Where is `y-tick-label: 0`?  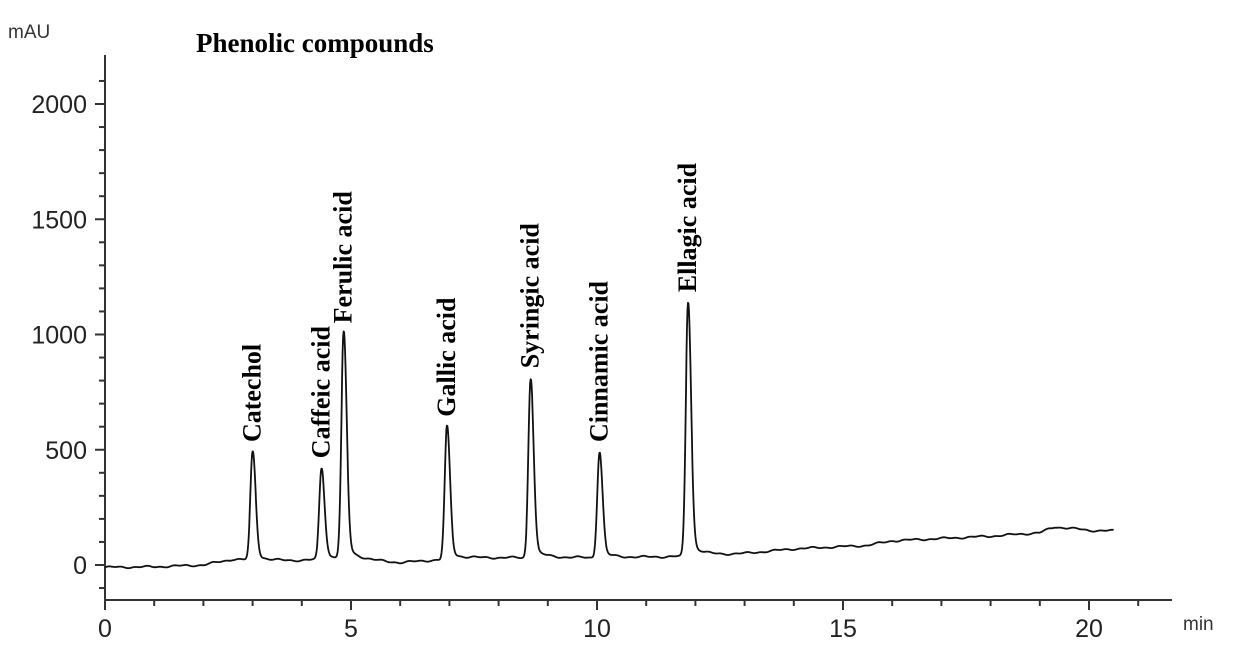
y-tick-label: 0 is located at coordinates (80, 566).